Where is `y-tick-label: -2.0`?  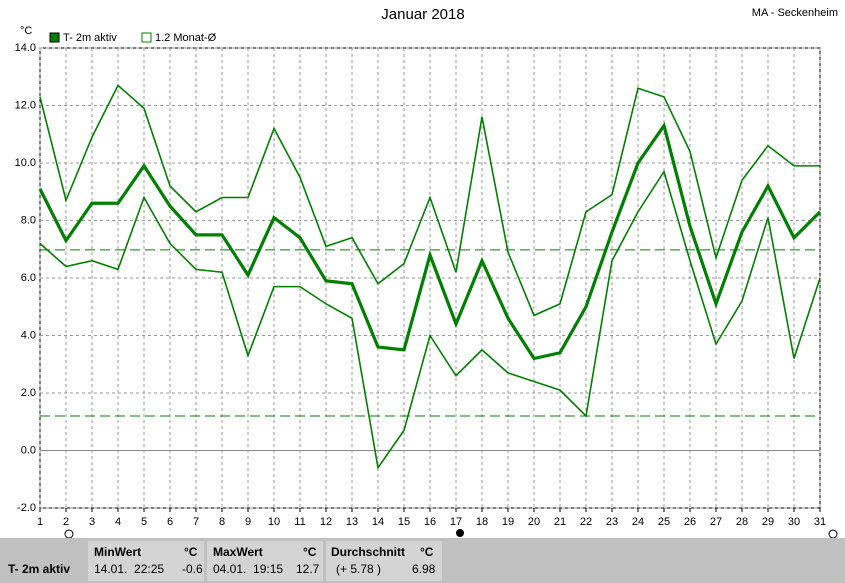
y-tick-label: -2.0 is located at coordinates (26, 508).